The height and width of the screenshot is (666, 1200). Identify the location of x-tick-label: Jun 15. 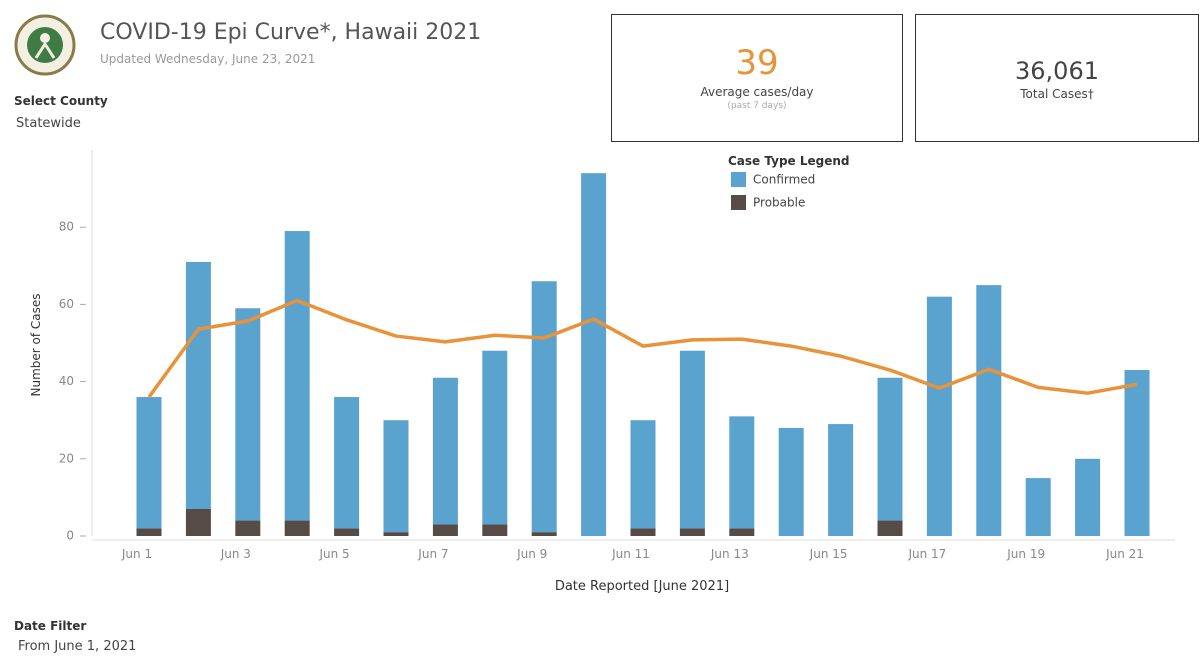
(828, 554).